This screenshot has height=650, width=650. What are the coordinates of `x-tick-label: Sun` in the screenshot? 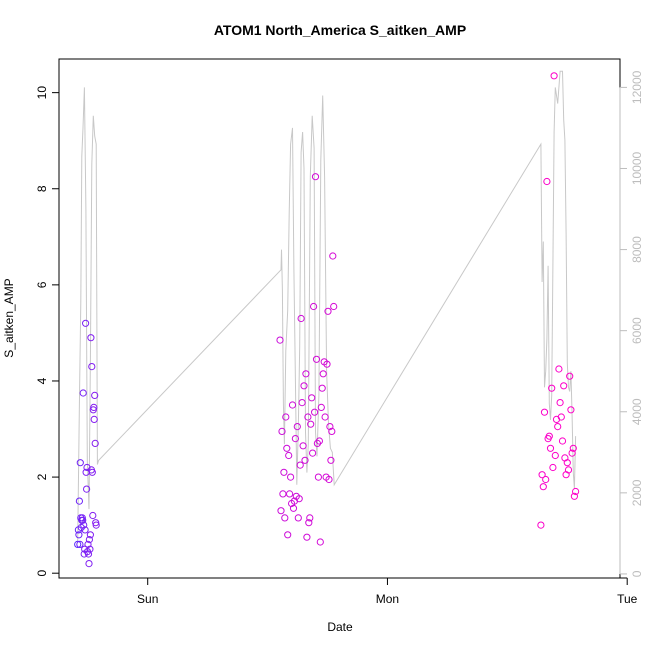 It's located at (147, 599).